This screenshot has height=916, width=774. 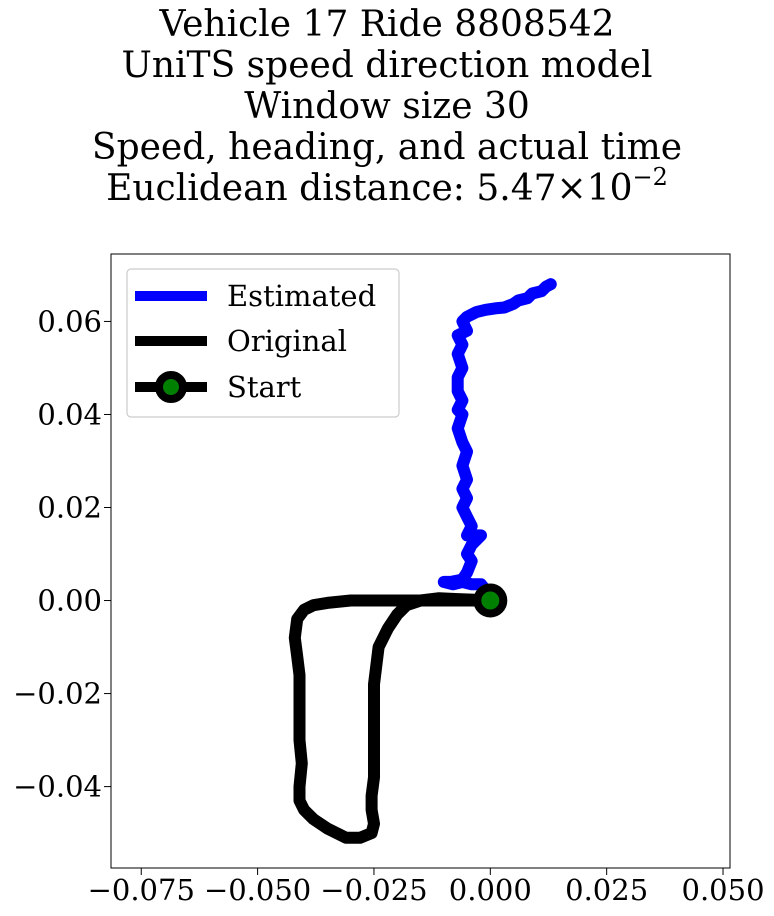 What do you see at coordinates (516, 188) in the screenshot?
I see `title-distance-mantissa: 5.47` at bounding box center [516, 188].